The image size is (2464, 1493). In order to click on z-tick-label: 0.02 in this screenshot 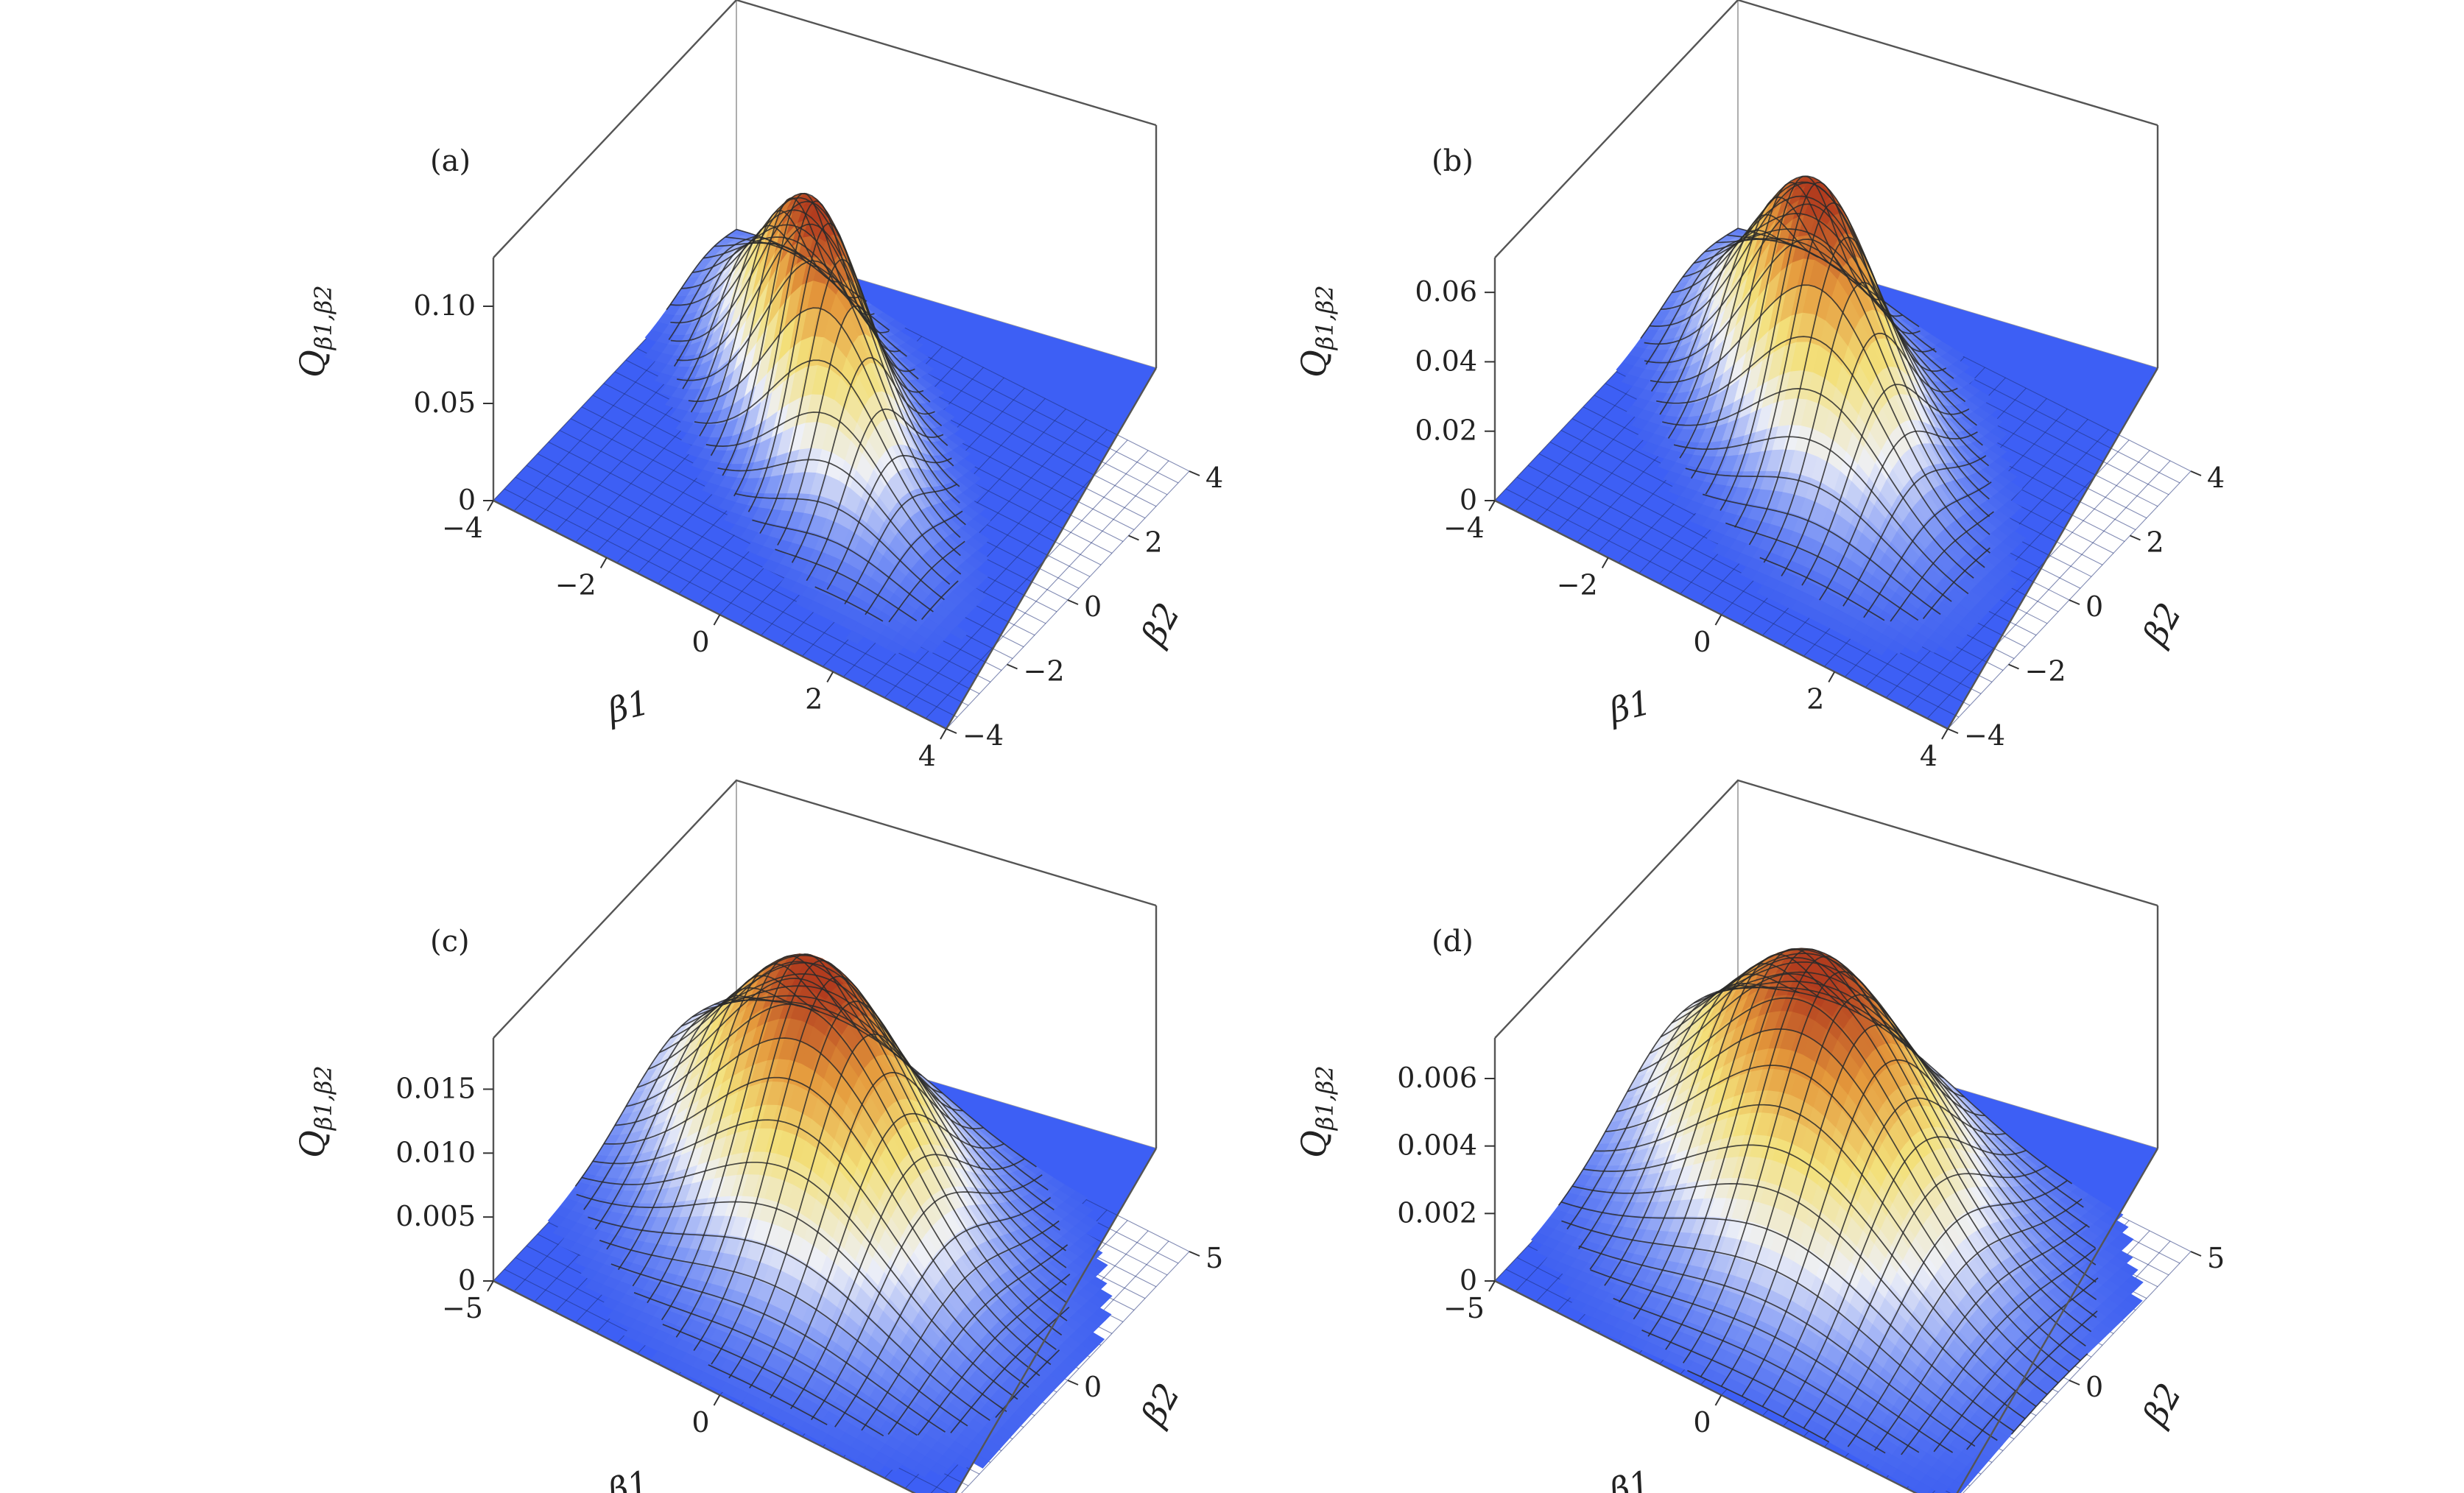, I will do `click(1446, 431)`.